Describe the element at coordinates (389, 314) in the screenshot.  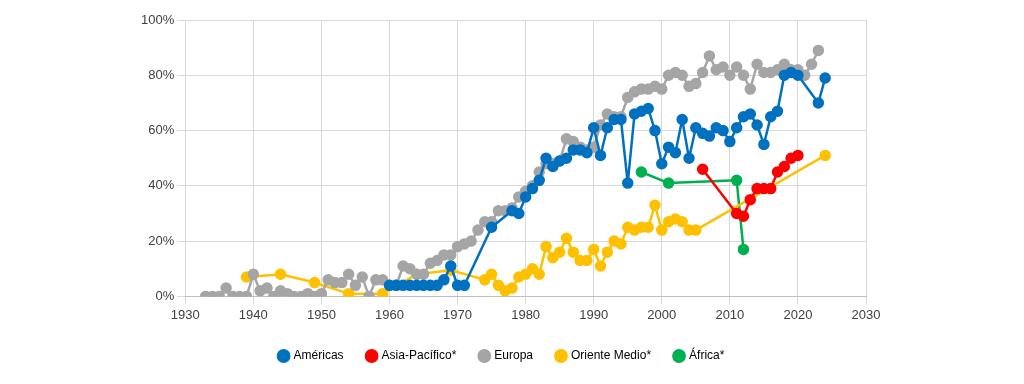
I see `x-tick-label: 1960` at that location.